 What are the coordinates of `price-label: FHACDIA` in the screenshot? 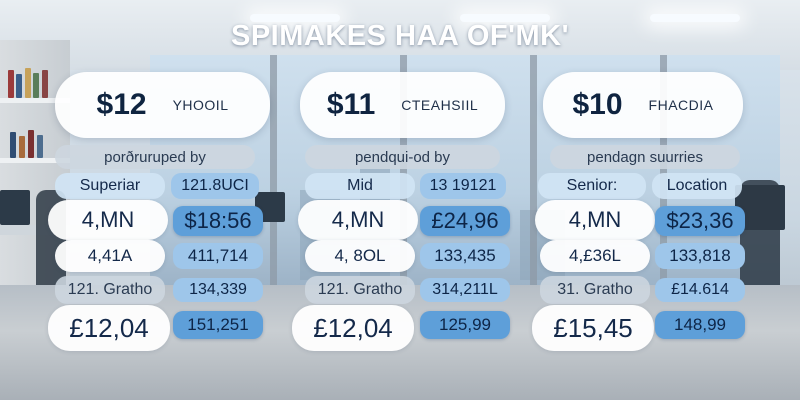 It's located at (681, 105).